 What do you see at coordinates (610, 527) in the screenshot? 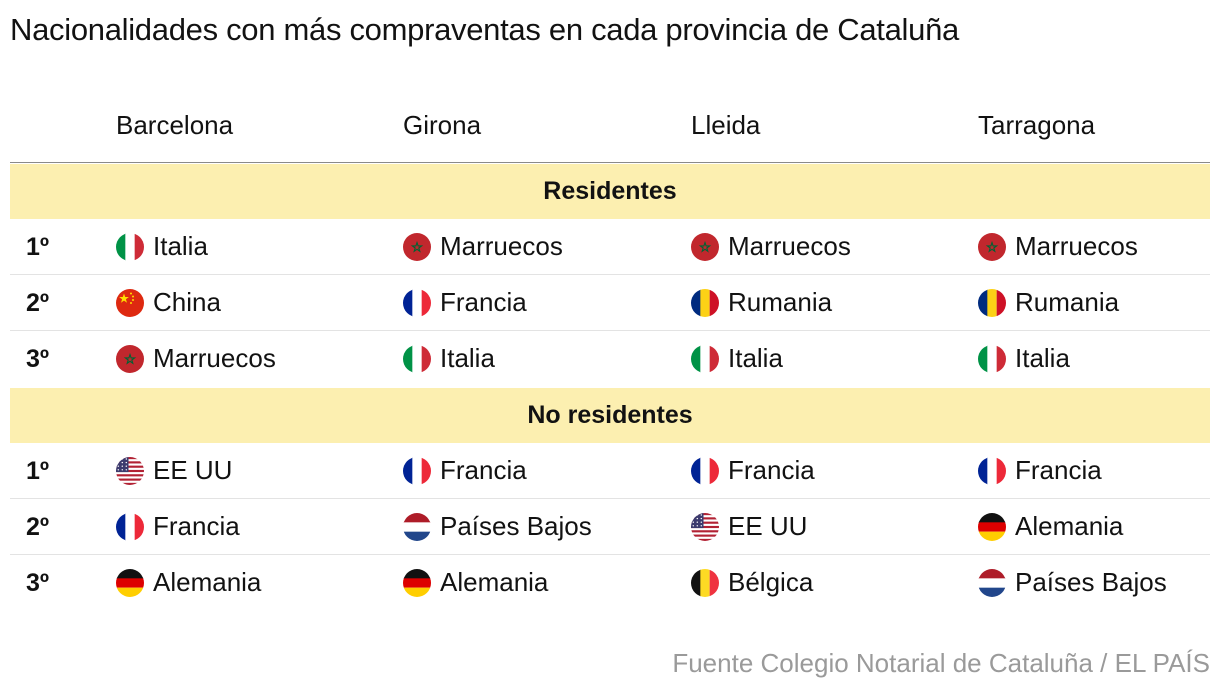
I see `table-row: 2º Francia Países Bajos EE UU Alemania` at bounding box center [610, 527].